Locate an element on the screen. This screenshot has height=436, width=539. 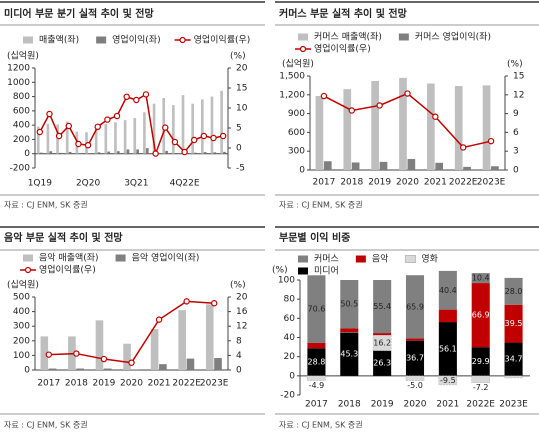
source-note: 자료 : CJ ENM, SK 증권 is located at coordinates (46, 205).